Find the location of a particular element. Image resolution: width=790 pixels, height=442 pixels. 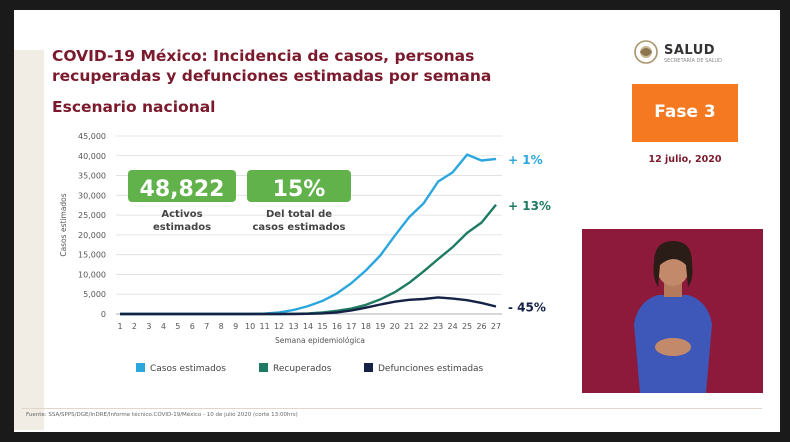

end-change-label-2: + 13% is located at coordinates (529, 206).